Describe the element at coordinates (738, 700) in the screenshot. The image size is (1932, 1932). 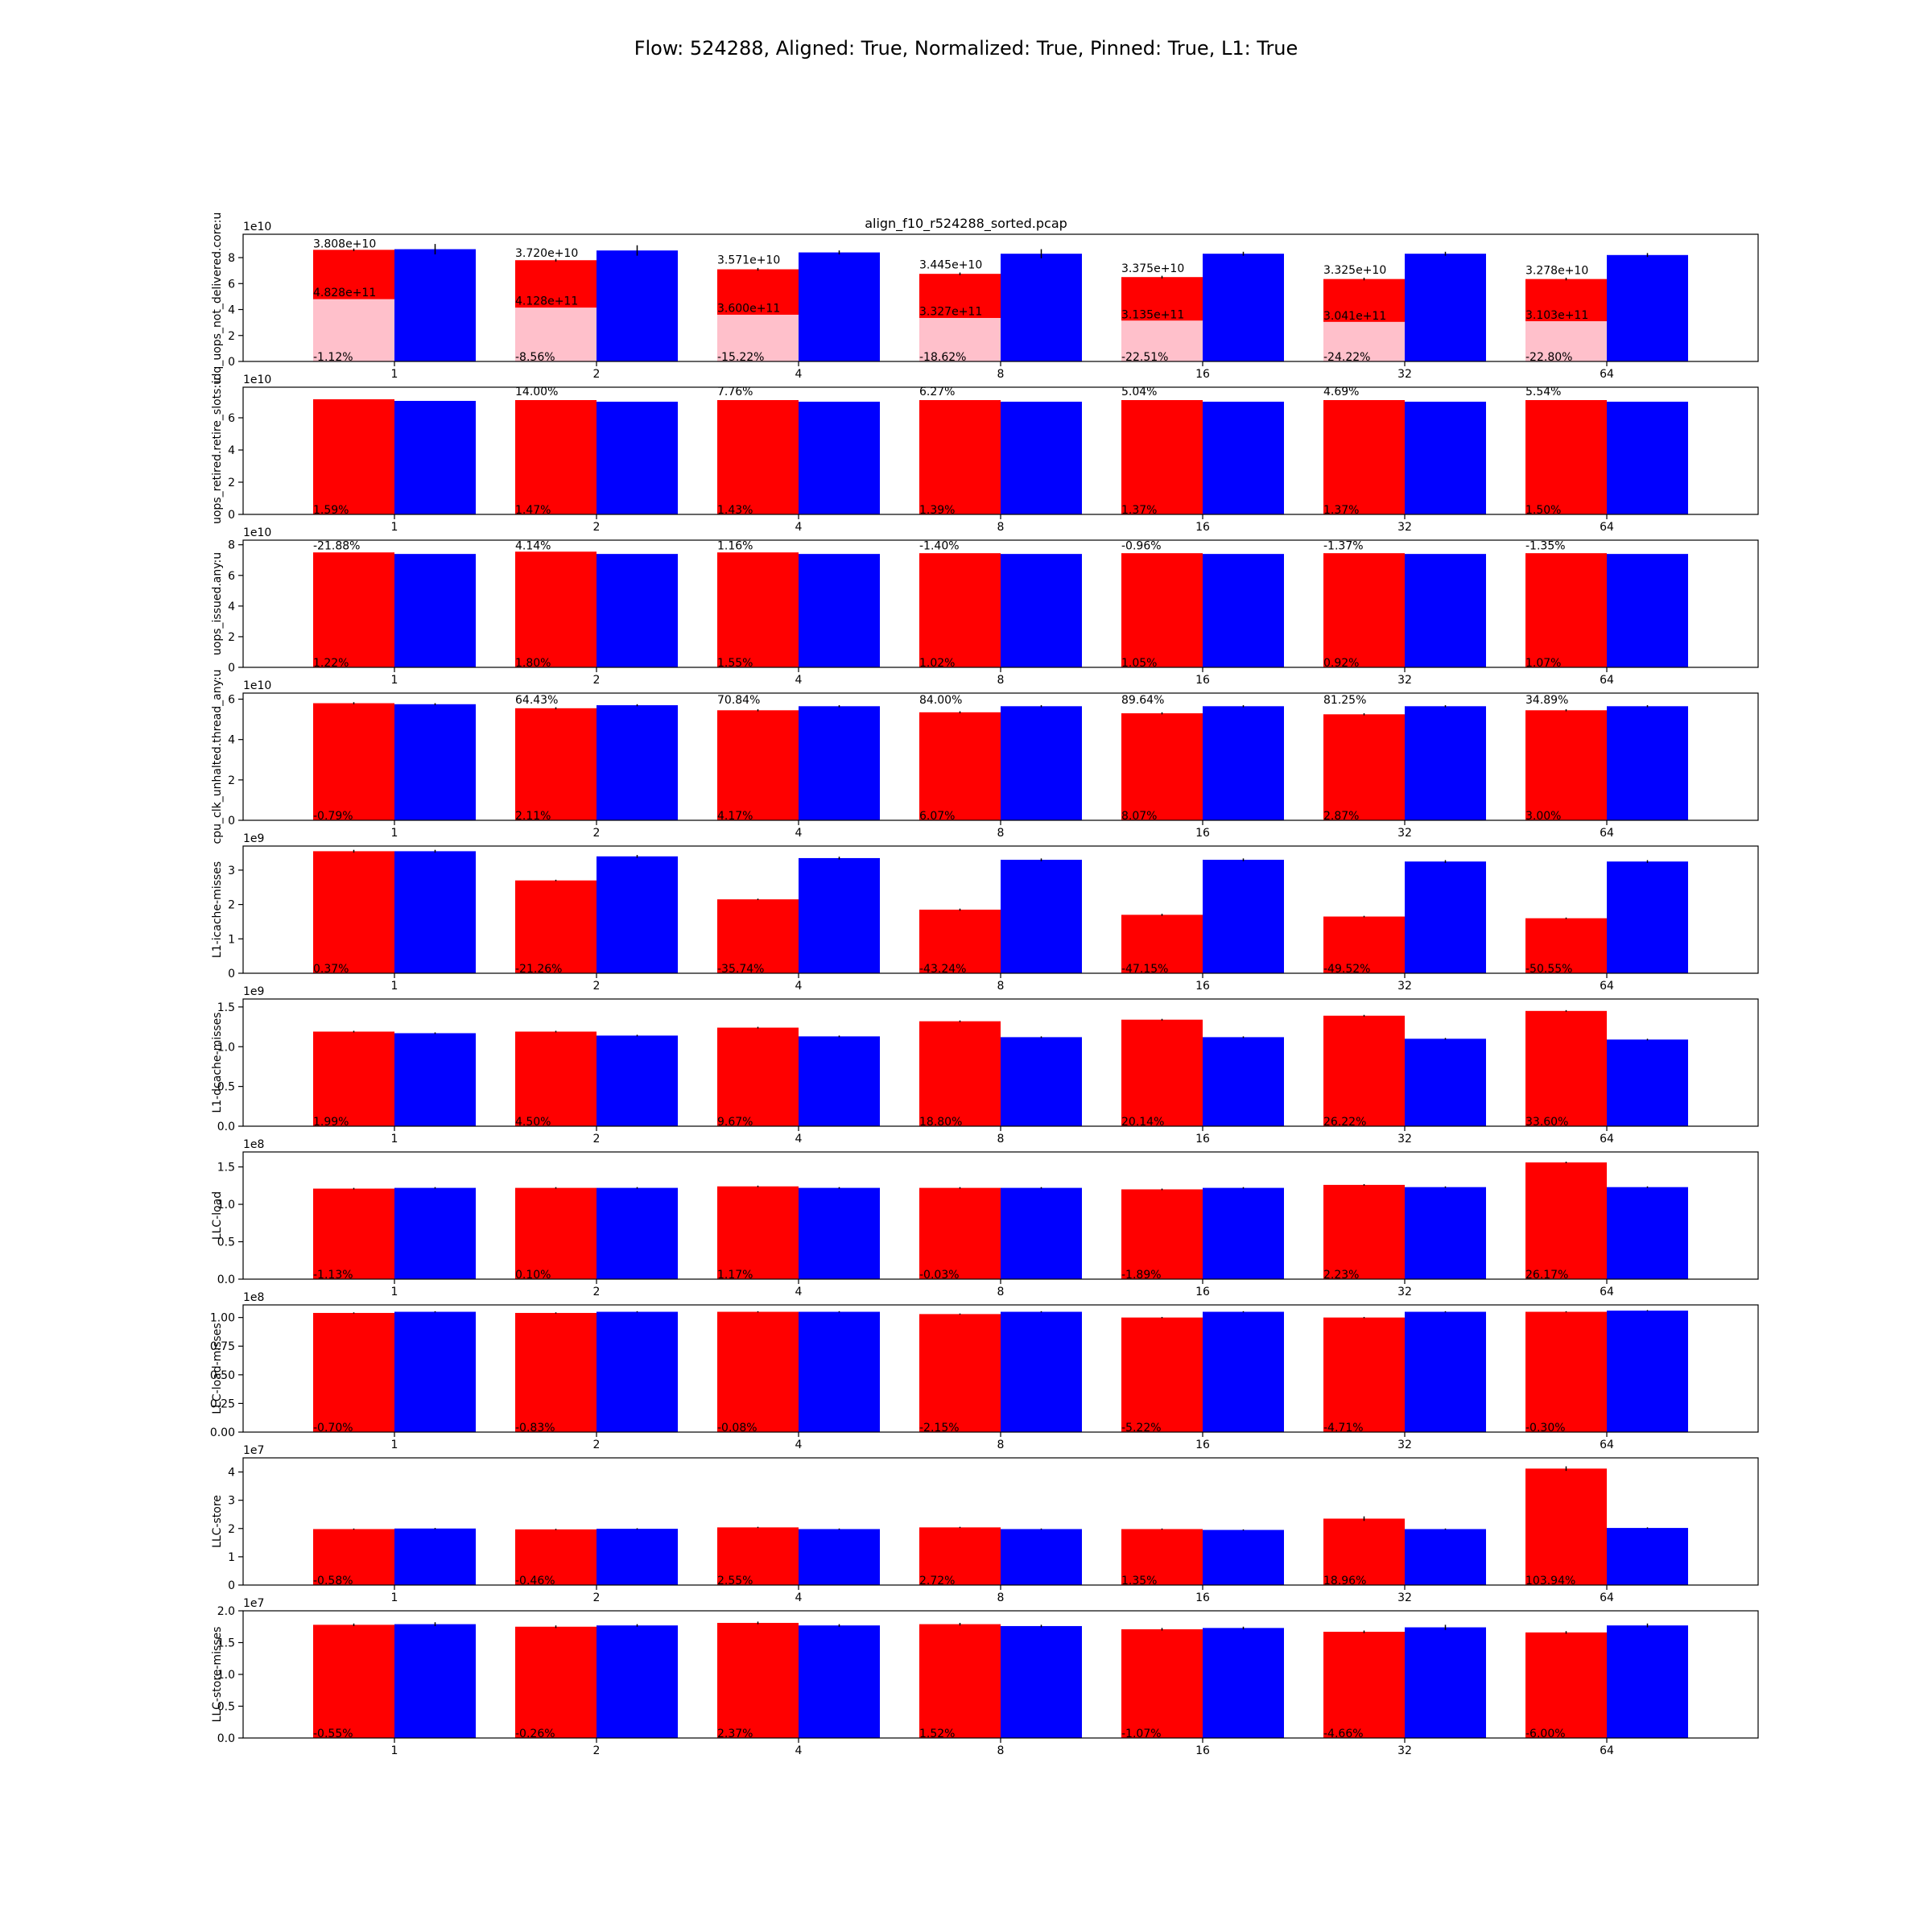
I see `bar-annotation-top: 70.84%` at that location.